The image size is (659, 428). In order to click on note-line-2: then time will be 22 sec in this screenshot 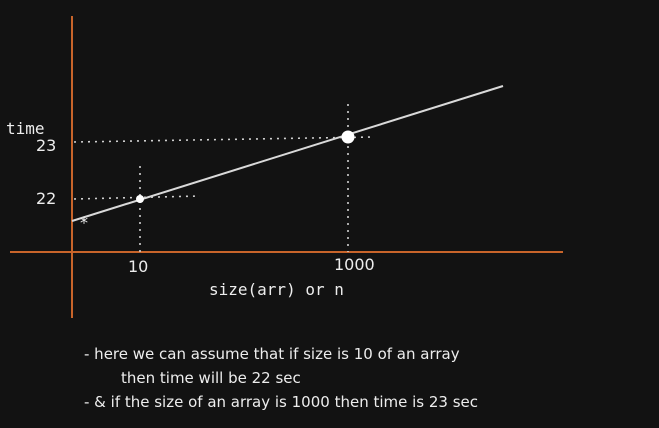, I will do `click(211, 378)`.